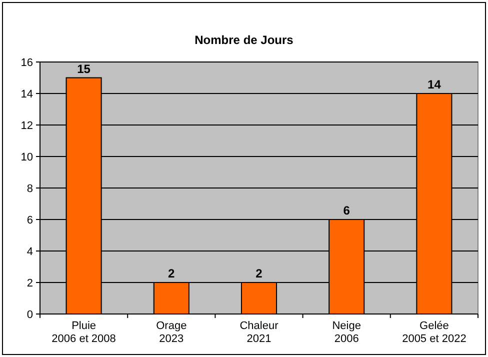 The height and width of the screenshot is (357, 488). Describe the element at coordinates (435, 85) in the screenshot. I see `data-label: 14` at that location.